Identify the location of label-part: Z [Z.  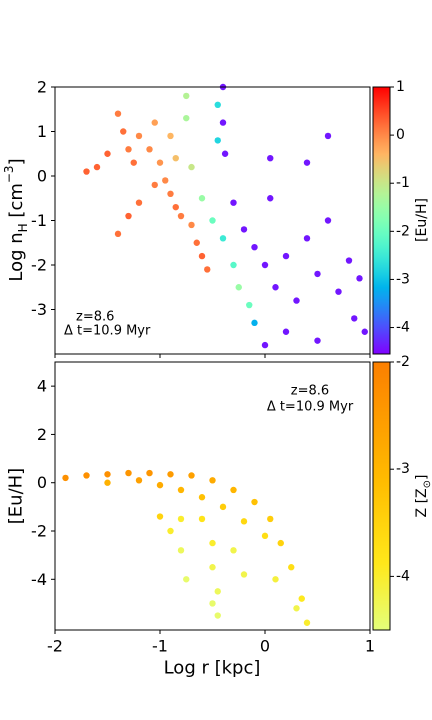
(422, 502).